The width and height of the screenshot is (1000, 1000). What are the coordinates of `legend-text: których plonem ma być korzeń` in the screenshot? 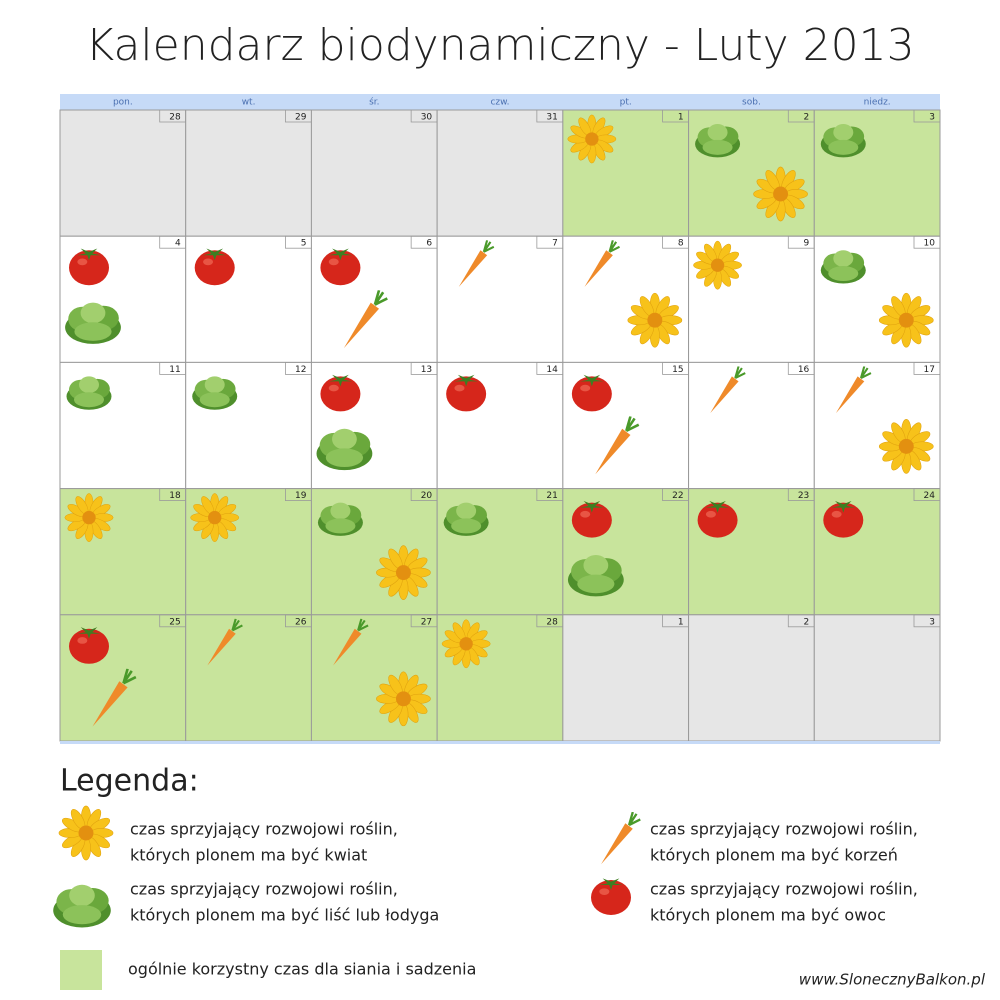 It's located at (774, 855).